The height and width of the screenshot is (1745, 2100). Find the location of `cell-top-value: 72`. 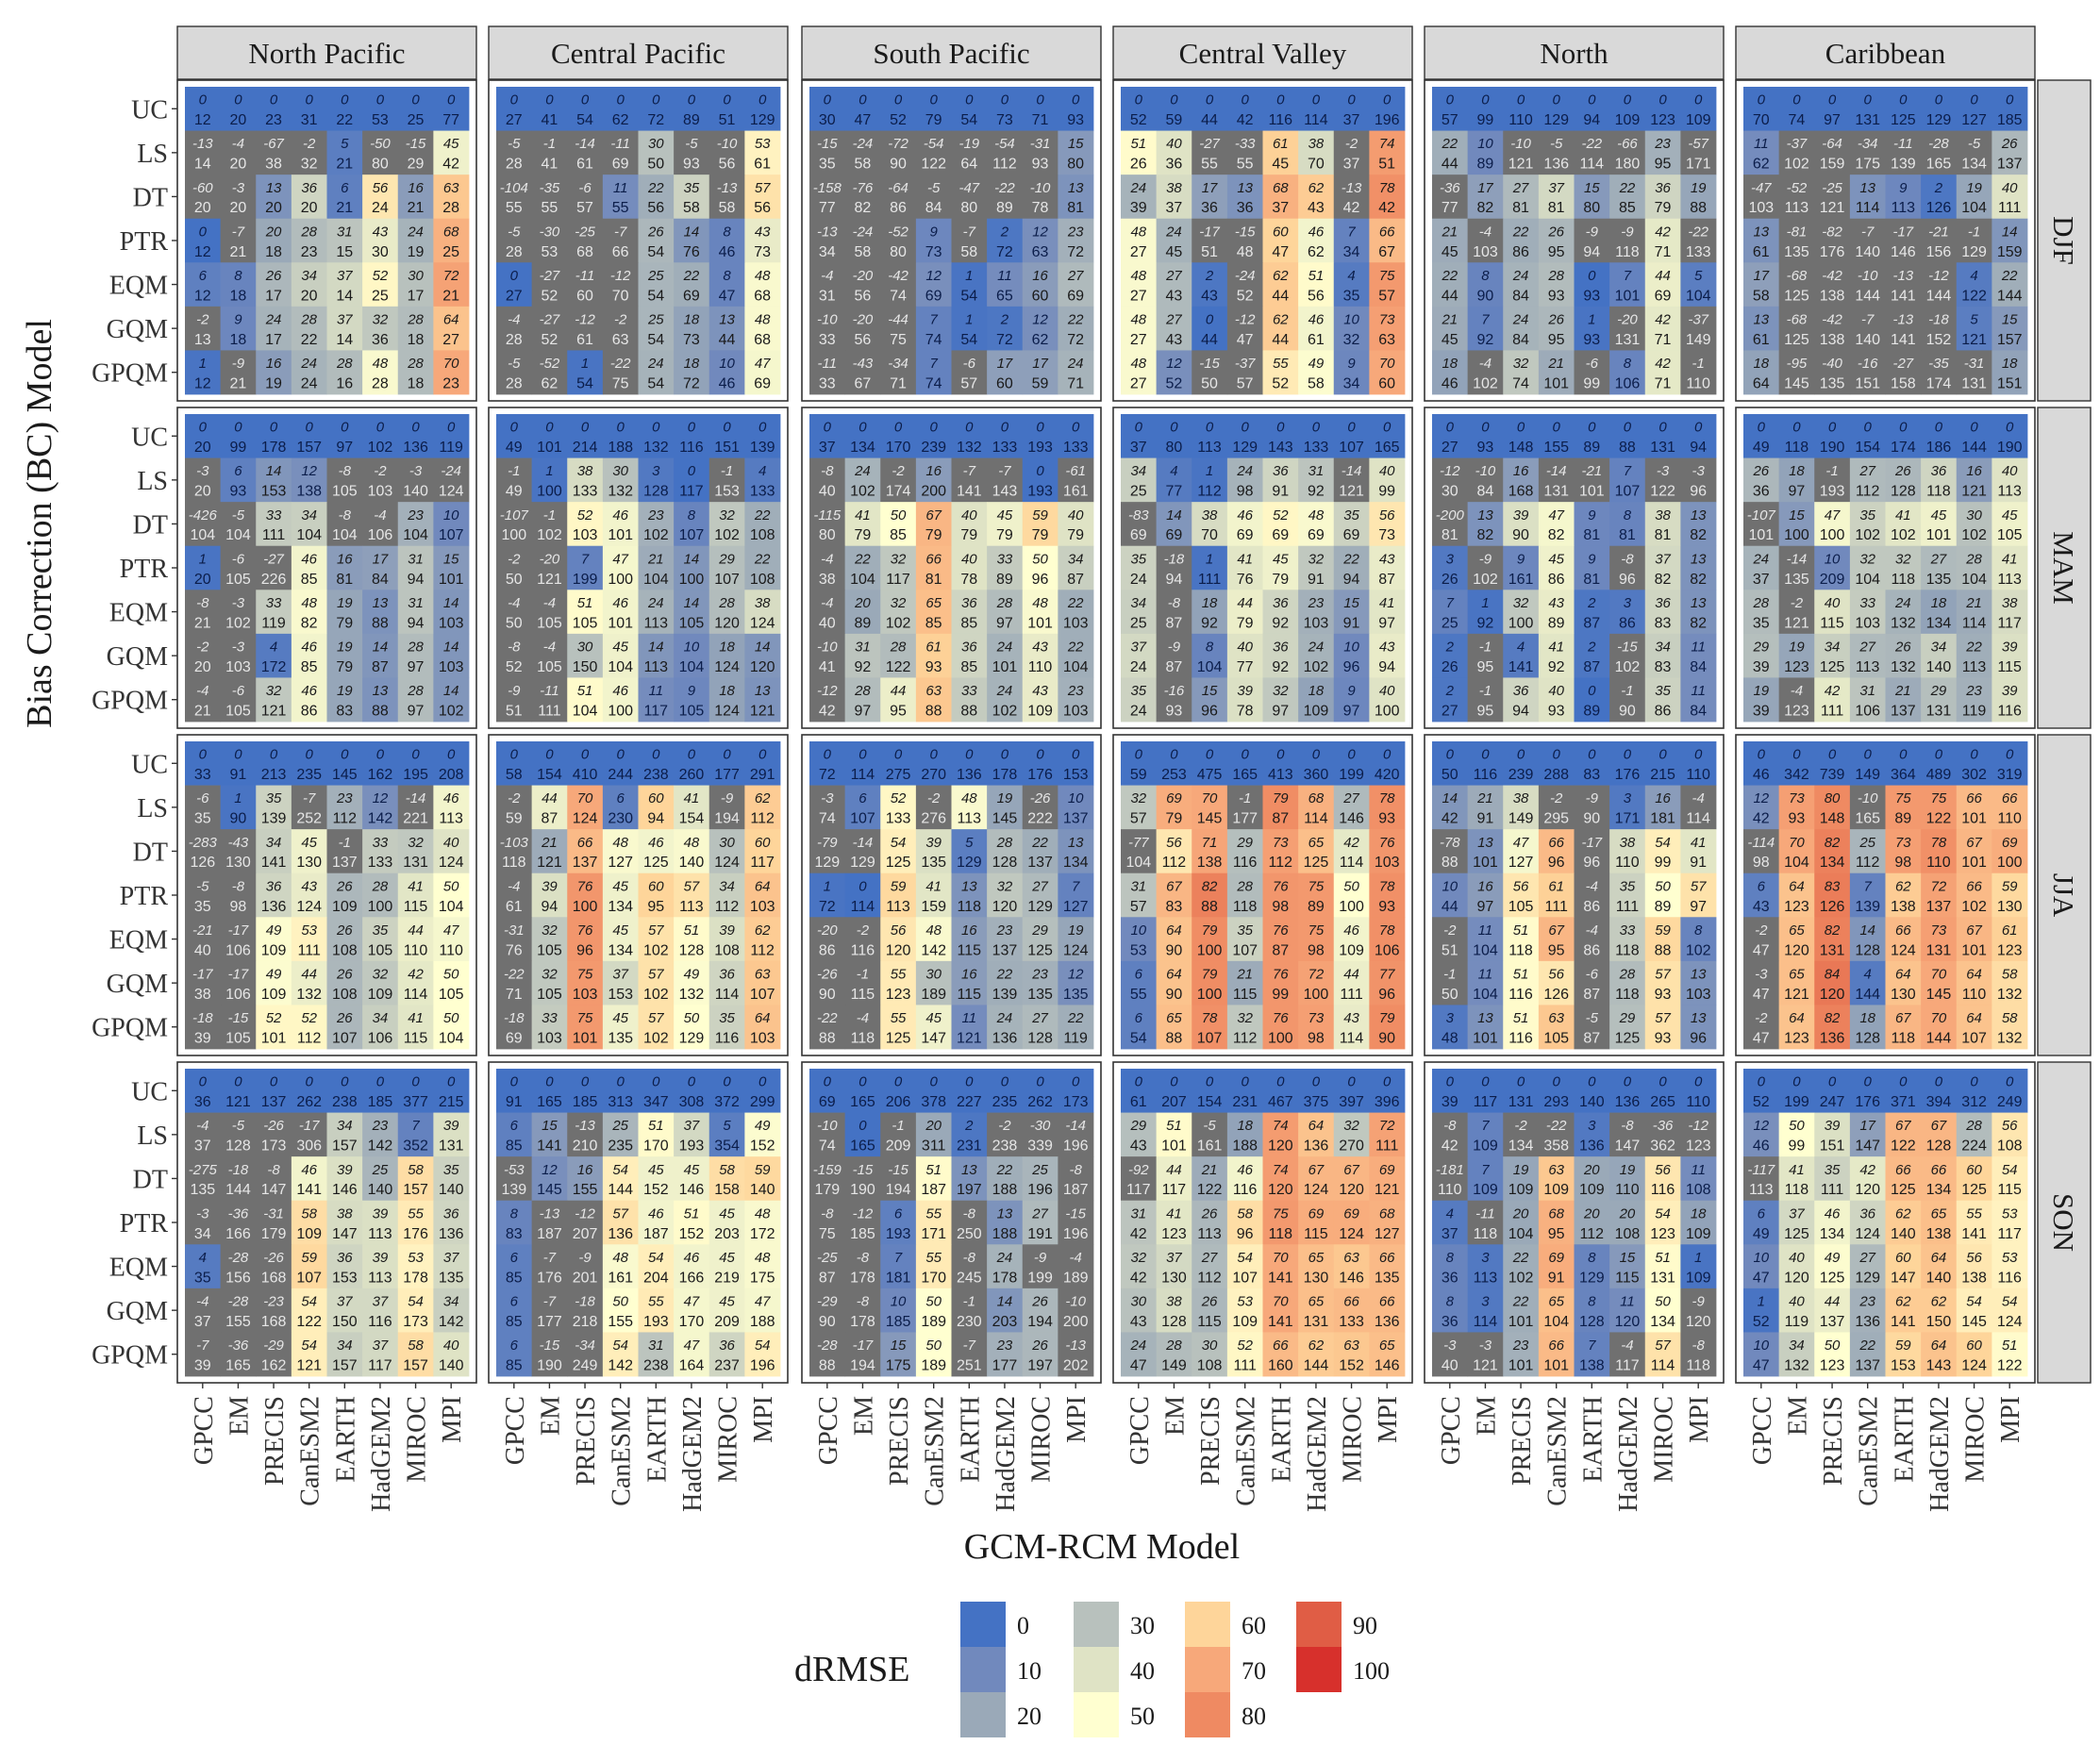

cell-top-value: 72 is located at coordinates (451, 276).